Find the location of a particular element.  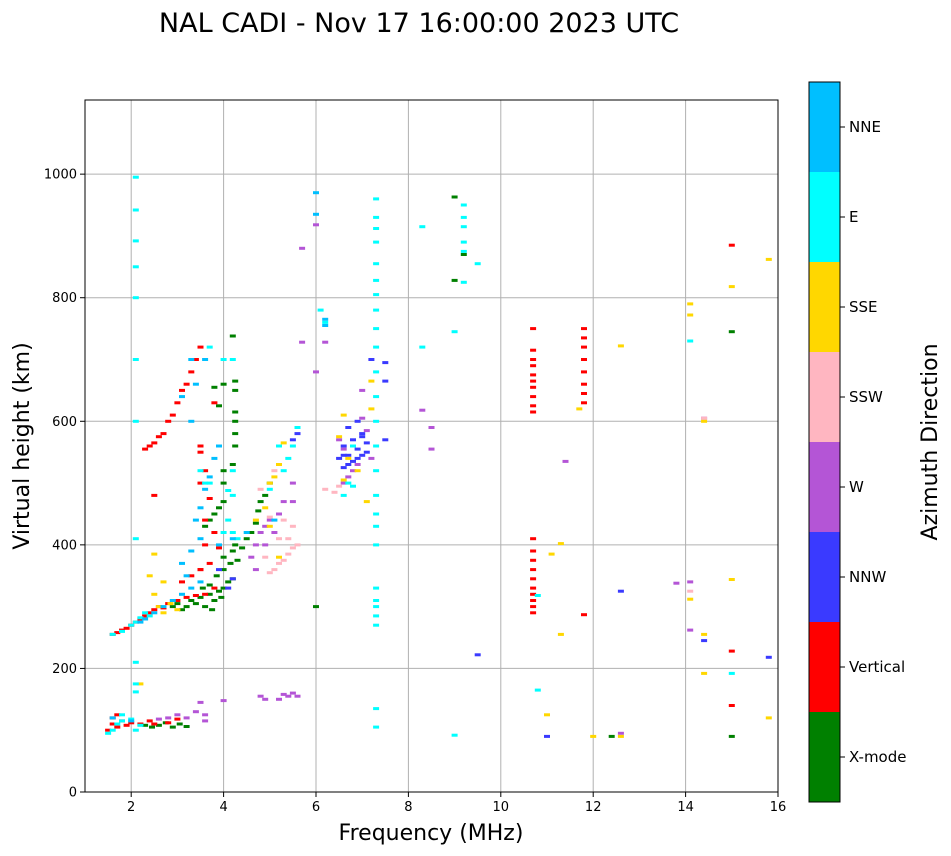

colorbar-label: Azimuth Direction is located at coordinates (930, 441).